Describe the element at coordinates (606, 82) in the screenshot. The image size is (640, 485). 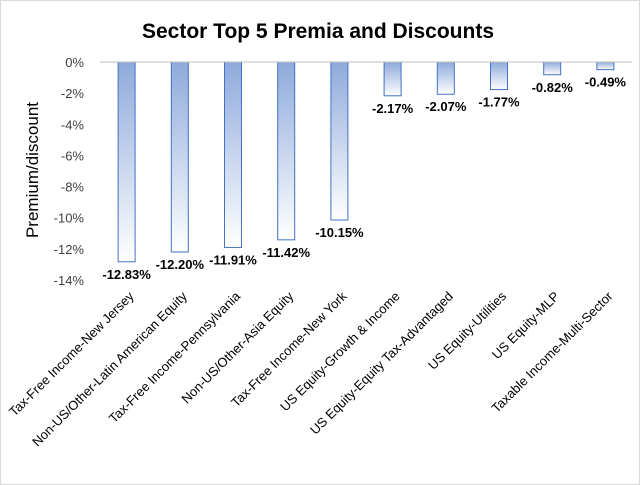
I see `data-label: -0.49%` at that location.